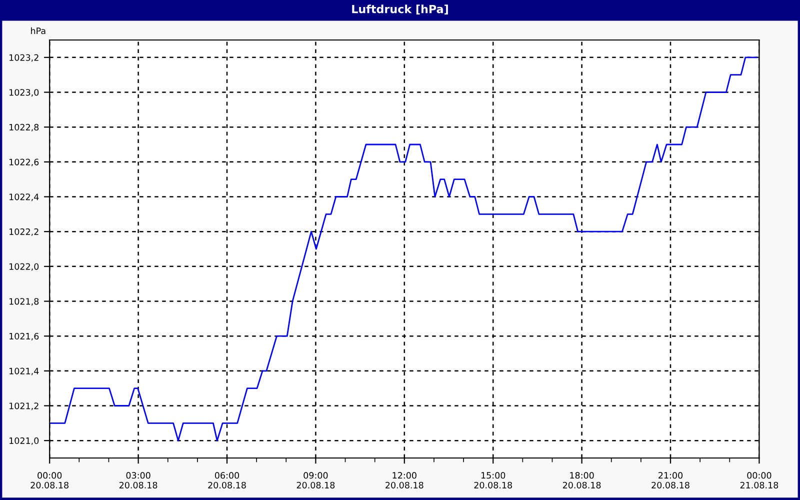 Image resolution: width=800 pixels, height=500 pixels. I want to click on x-tick-label: 03:00 20.08.18, so click(138, 480).